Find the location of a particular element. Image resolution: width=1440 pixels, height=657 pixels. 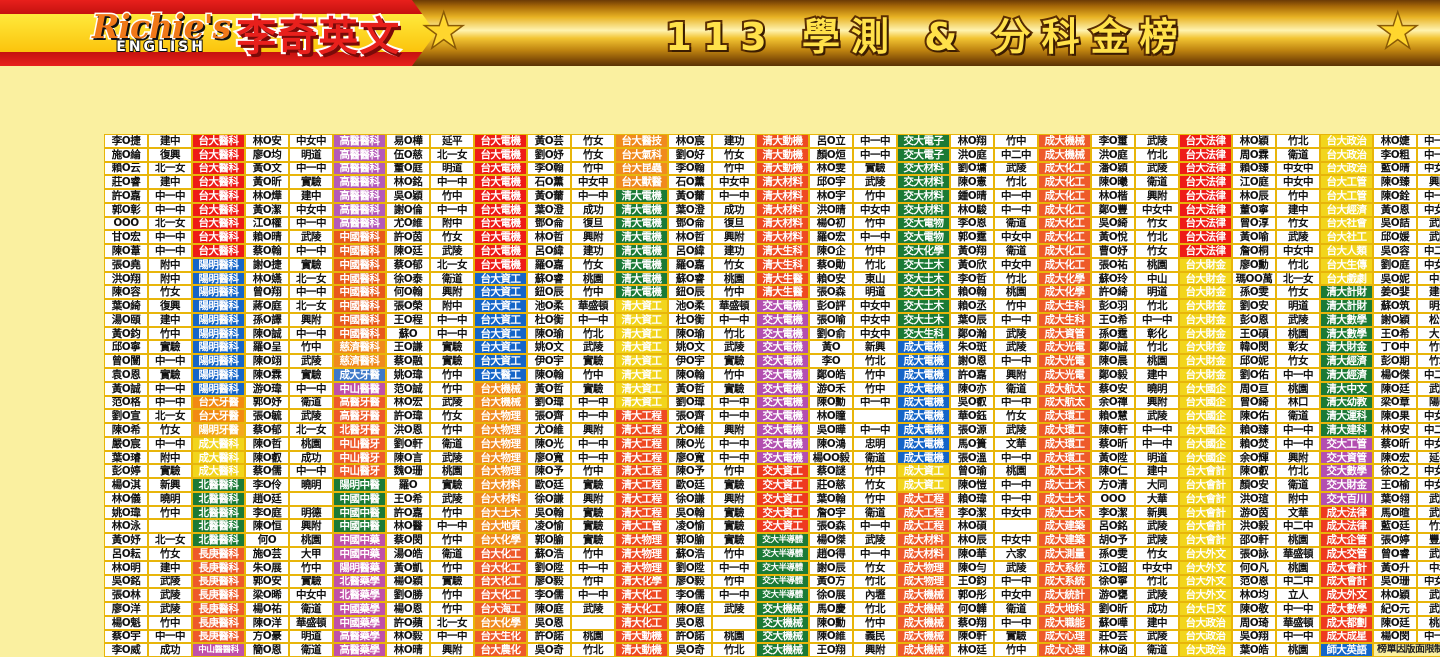

table-row: 彭O恩 武陵 清大數學 is located at coordinates (1302, 319).